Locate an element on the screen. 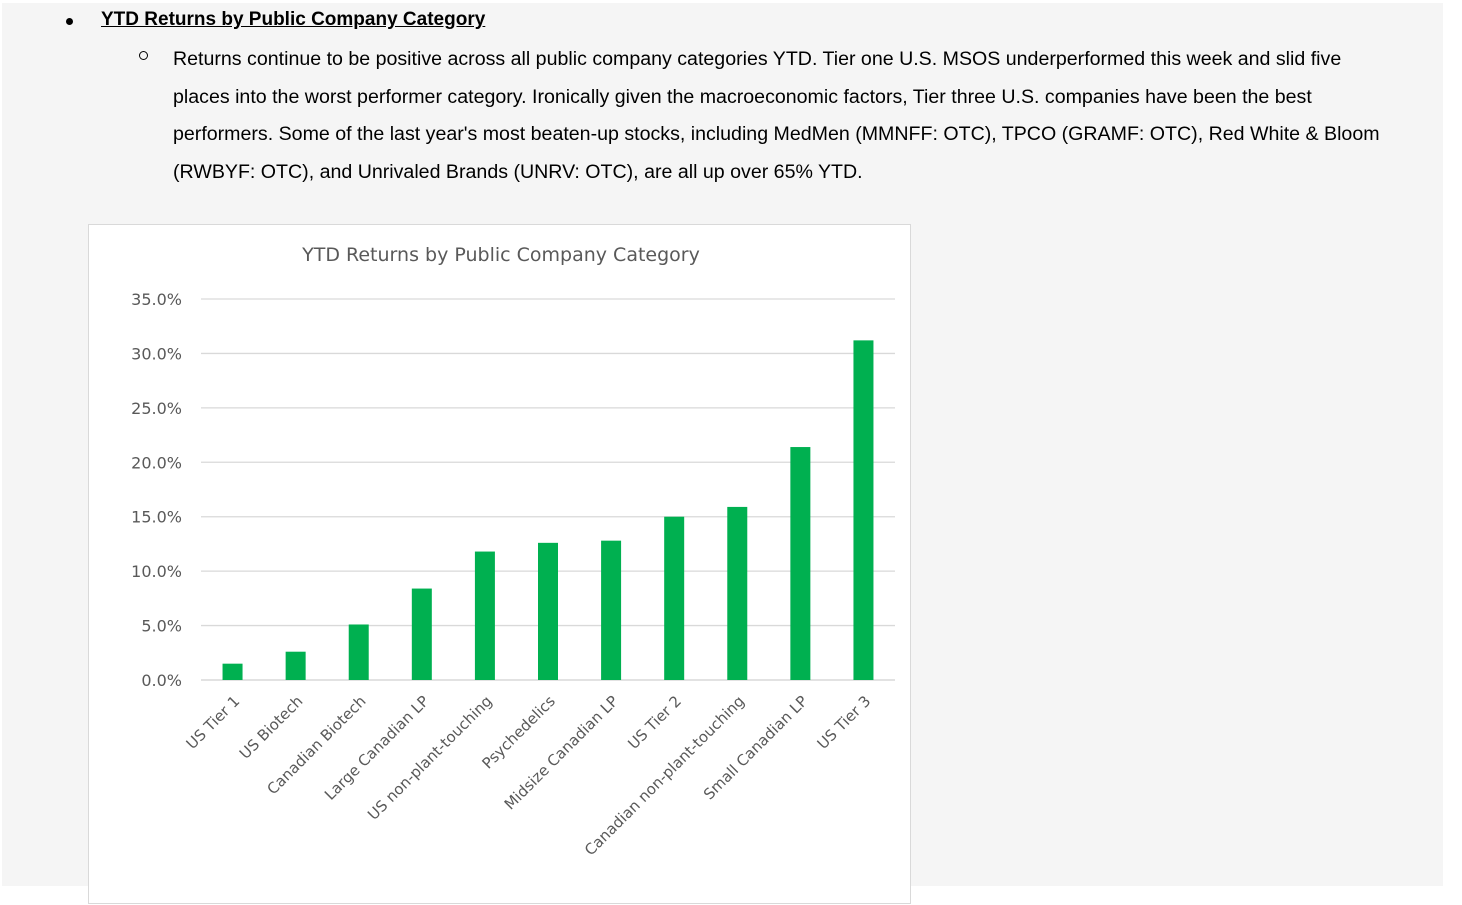 This screenshot has width=1462, height=905. x-category-label: US Tier 3 is located at coordinates (844, 722).